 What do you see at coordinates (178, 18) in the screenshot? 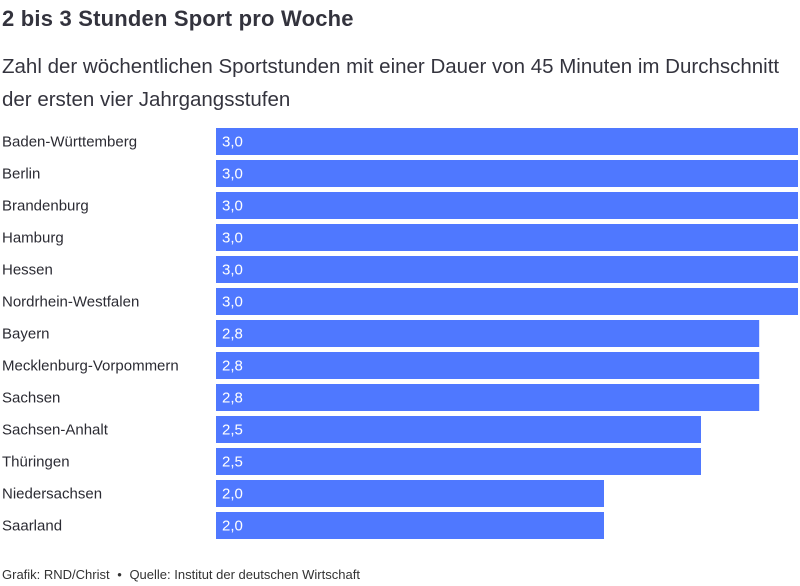
I see `chart-title: 2 bis 3 Stunden Sport pro Woche` at bounding box center [178, 18].